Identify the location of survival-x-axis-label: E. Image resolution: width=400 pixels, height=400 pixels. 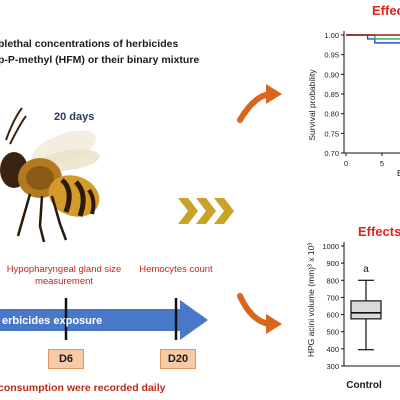
(398, 173).